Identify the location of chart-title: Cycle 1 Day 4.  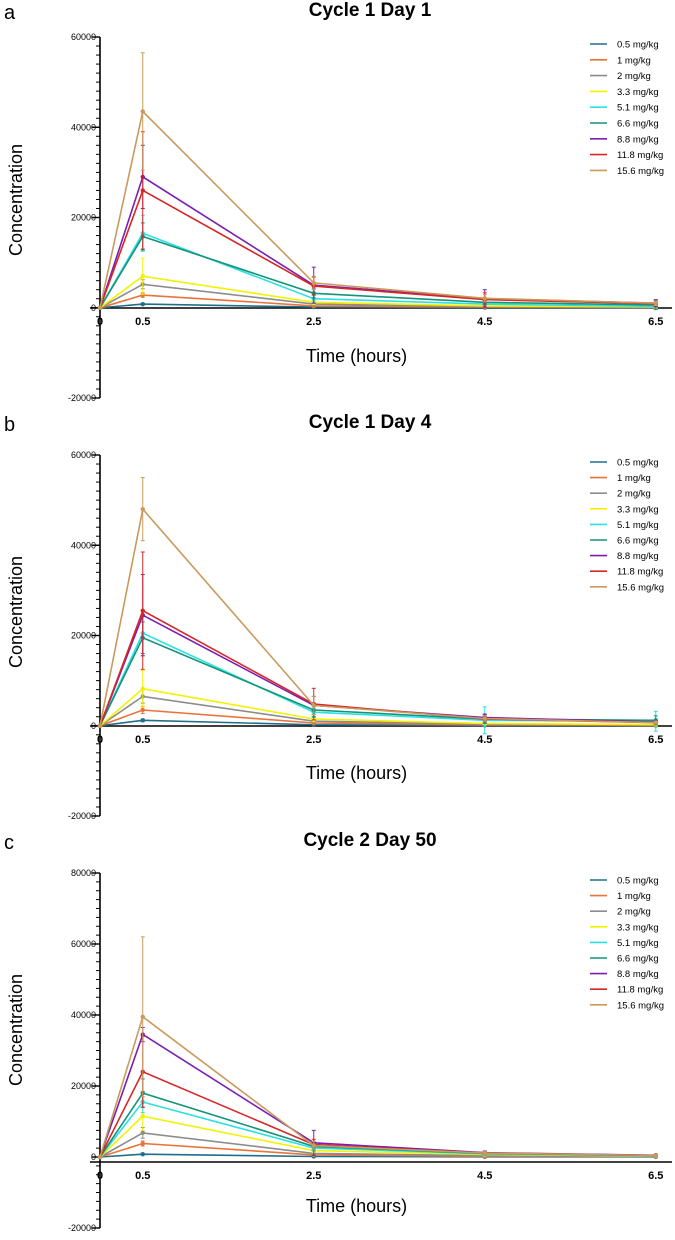
(370, 422).